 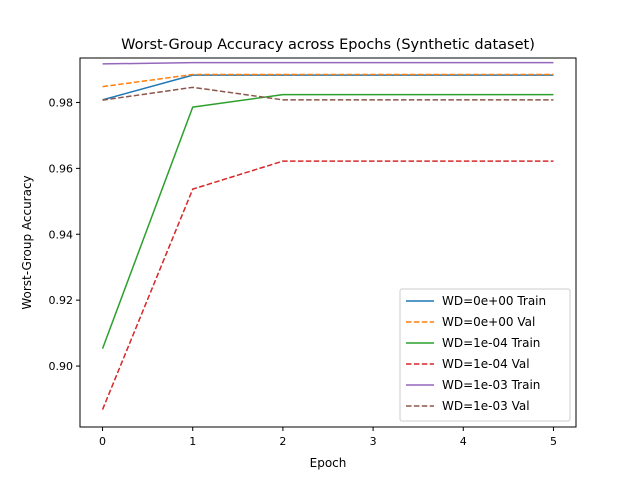 What do you see at coordinates (491, 343) in the screenshot?
I see `legend-label: WD=1e-04 Train` at bounding box center [491, 343].